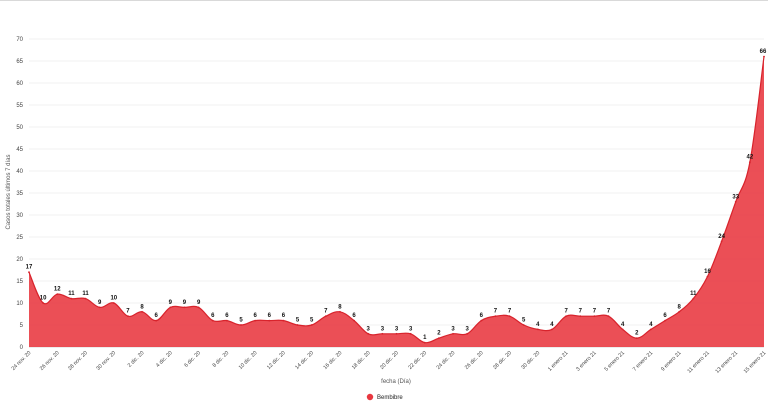  I want to click on y-tick-label: 65, so click(19, 62).